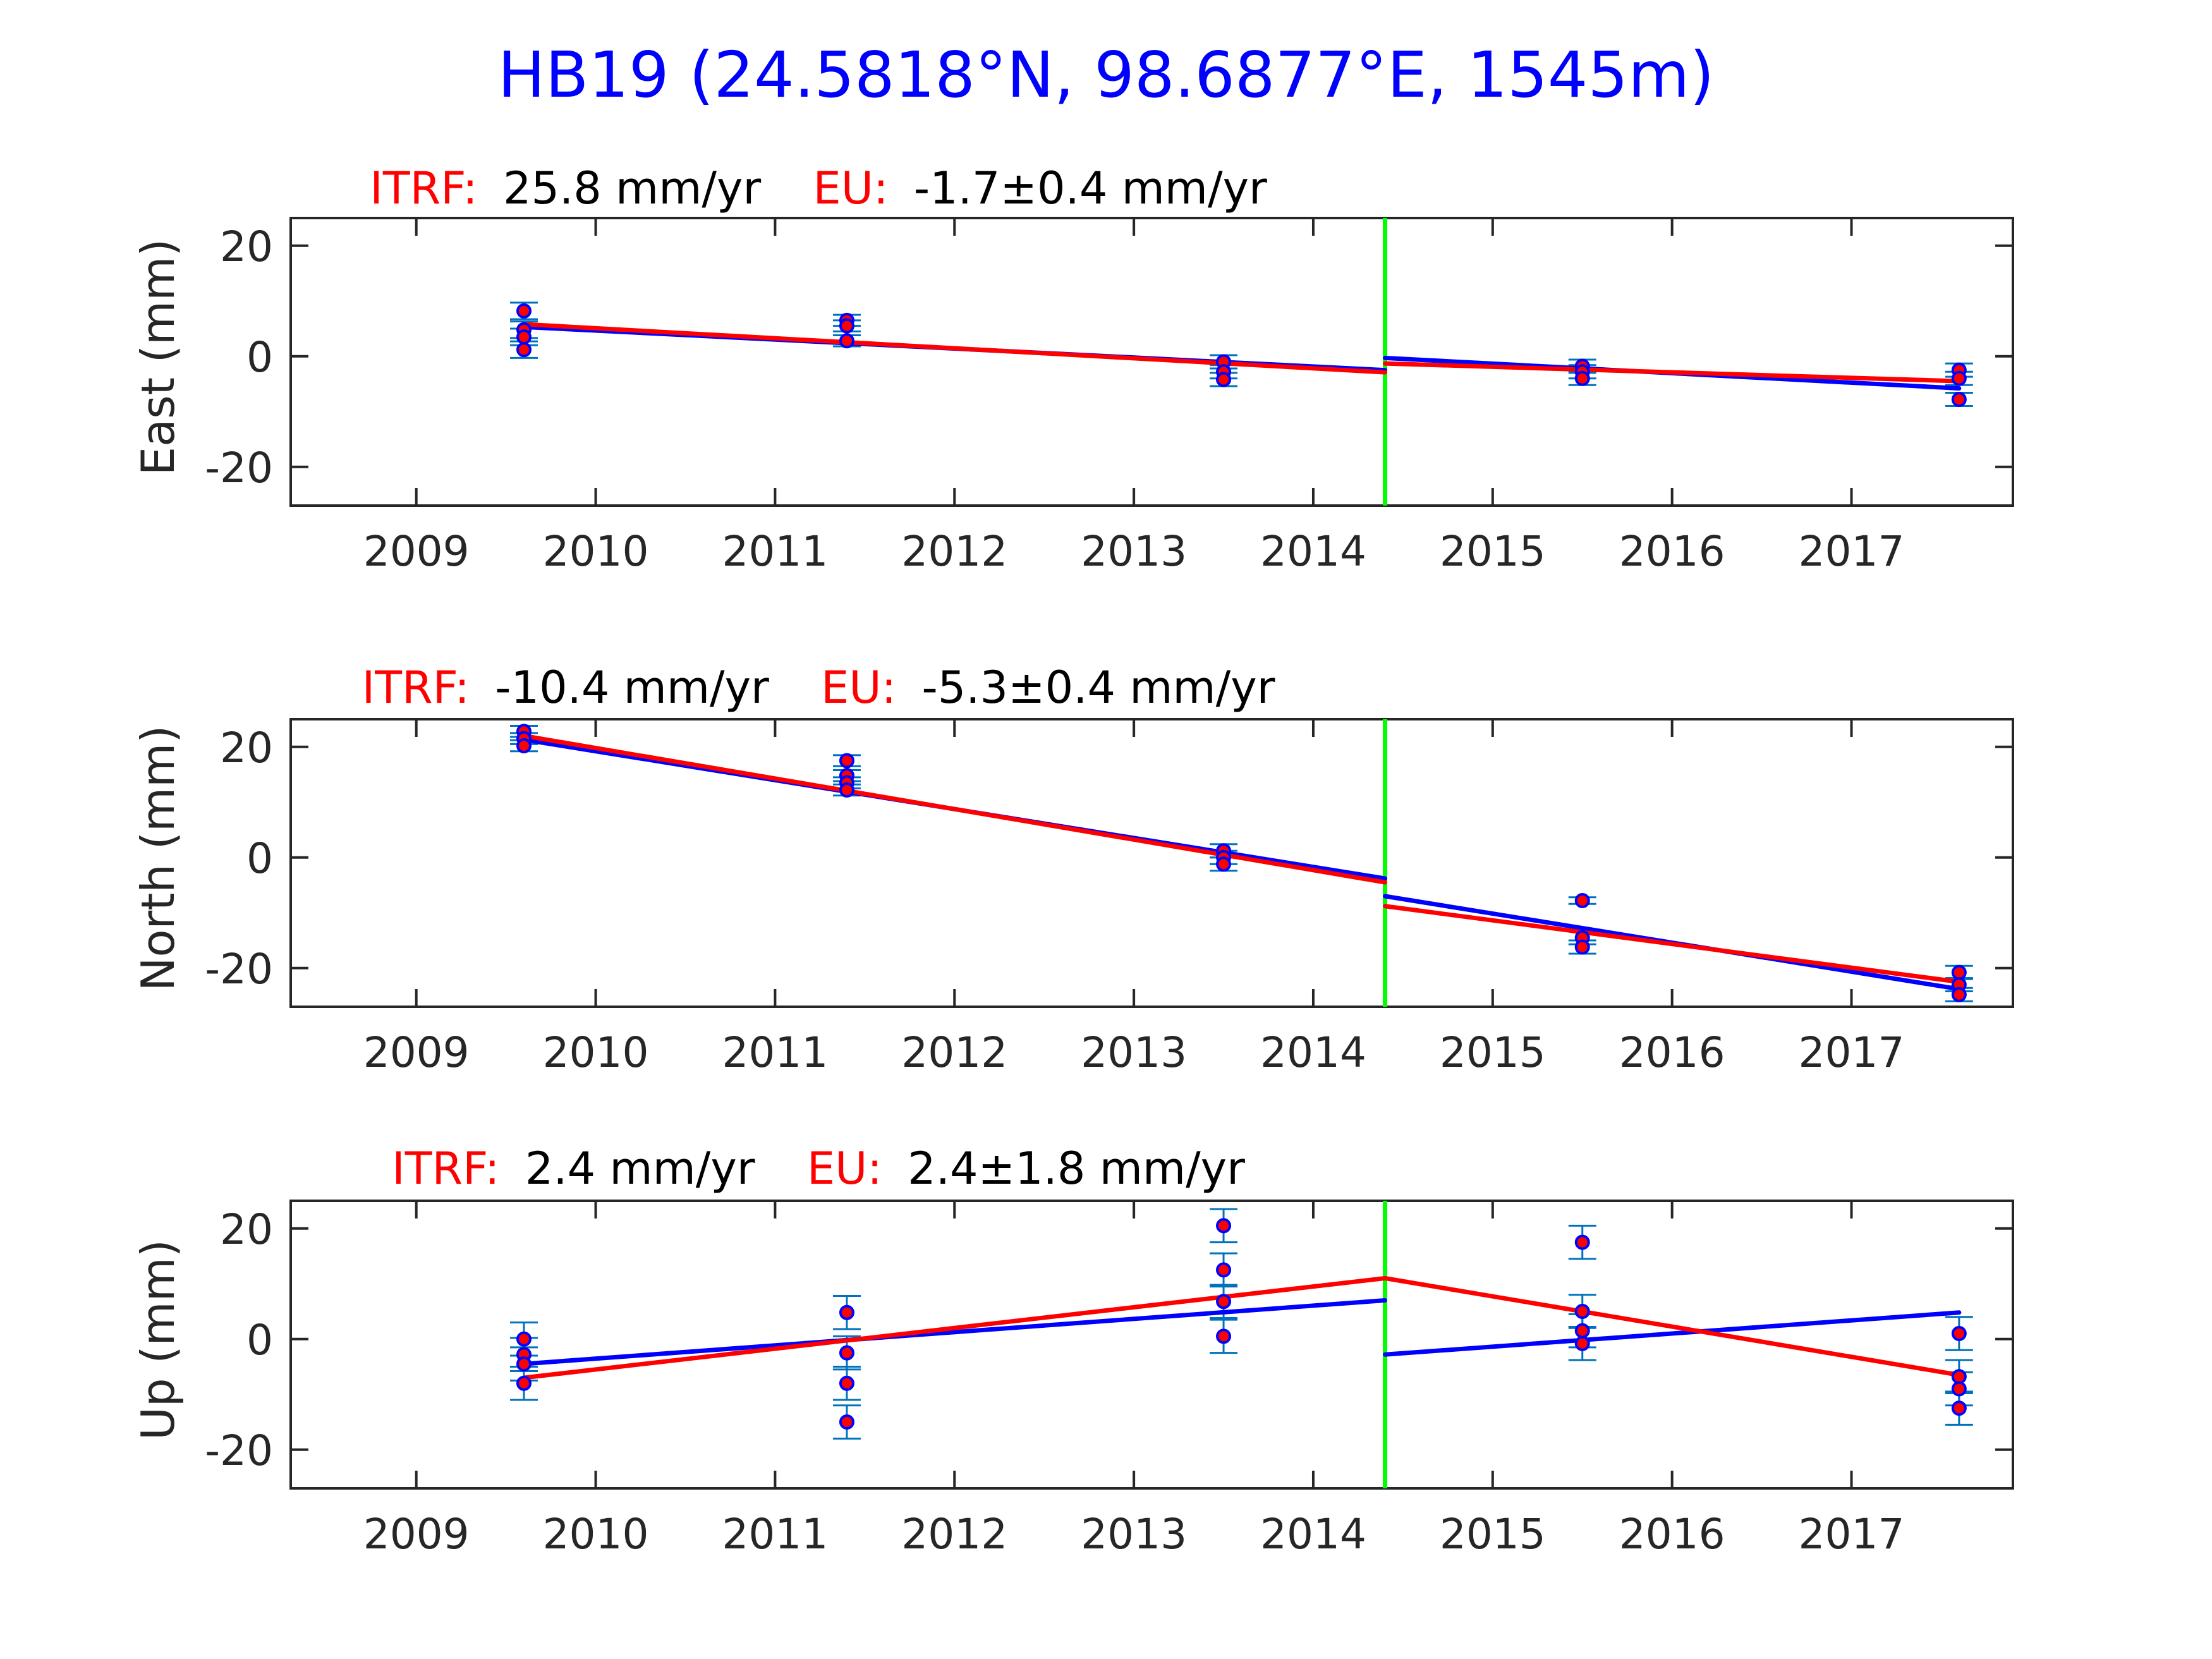  What do you see at coordinates (954, 1052) in the screenshot?
I see `north-xtick-label: 2012` at bounding box center [954, 1052].